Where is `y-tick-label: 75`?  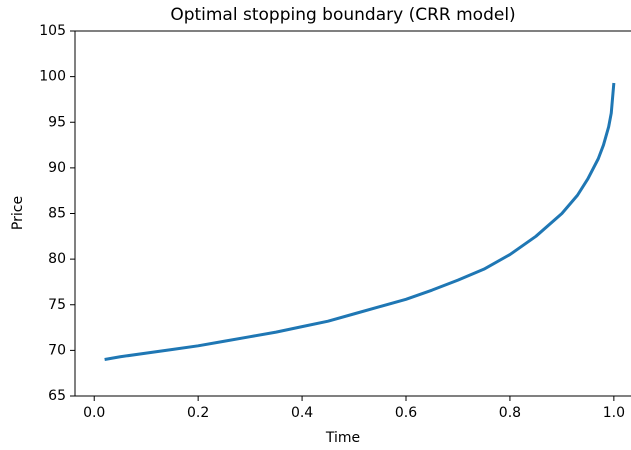 y-tick-label: 75 is located at coordinates (57, 305).